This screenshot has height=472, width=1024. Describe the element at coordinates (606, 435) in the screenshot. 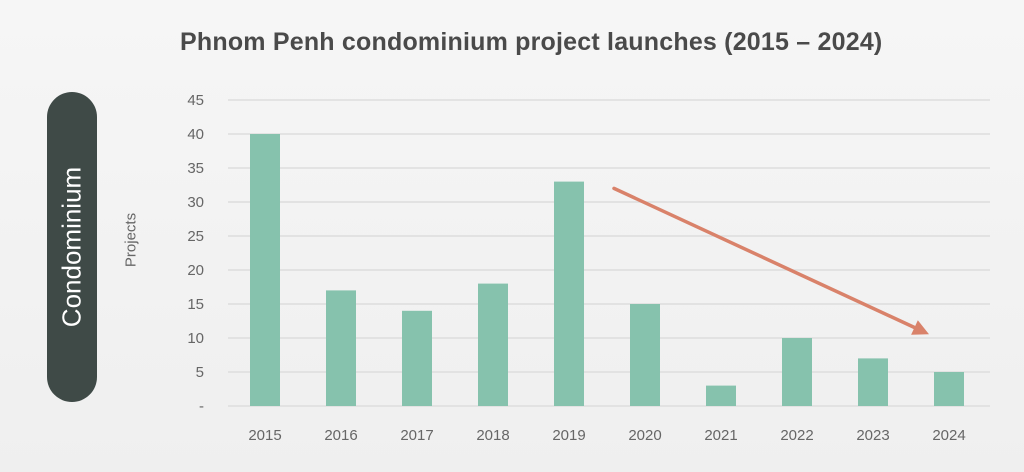

I see `x-axis-ticks: 2015 2016 2017 2018 2019 2020 2021 2022 2023 2024` at that location.